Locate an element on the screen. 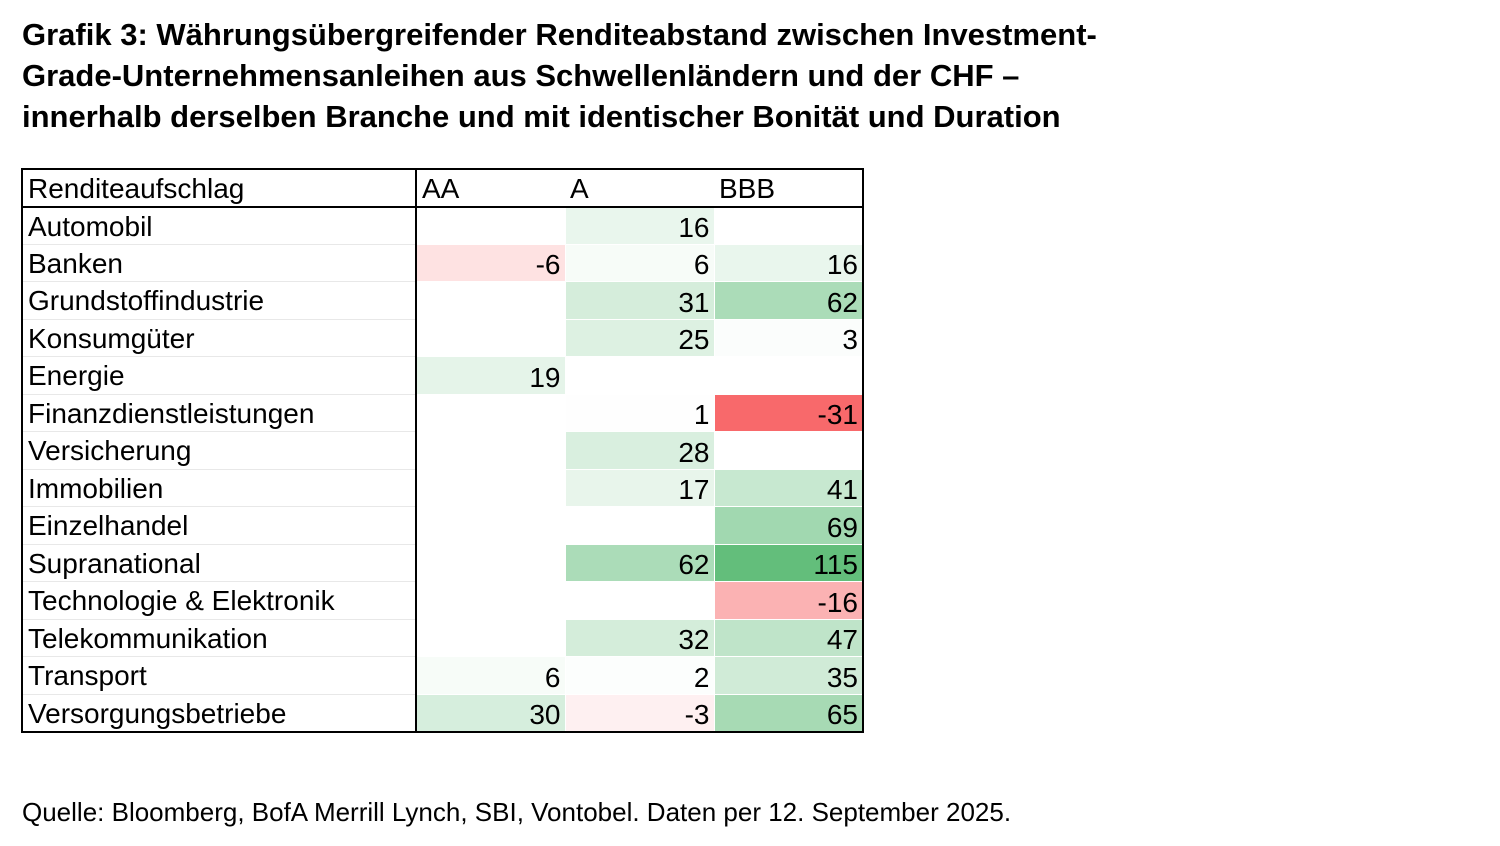  heatmap-cell-aa: -6 is located at coordinates (490, 263).